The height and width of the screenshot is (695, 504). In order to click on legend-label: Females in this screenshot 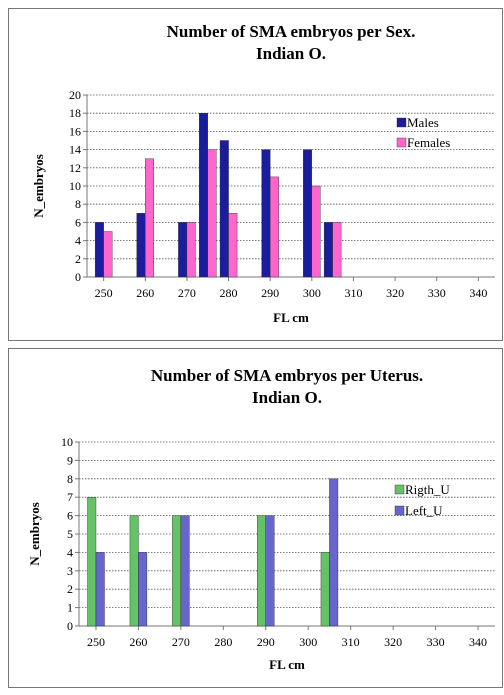, I will do `click(428, 142)`.